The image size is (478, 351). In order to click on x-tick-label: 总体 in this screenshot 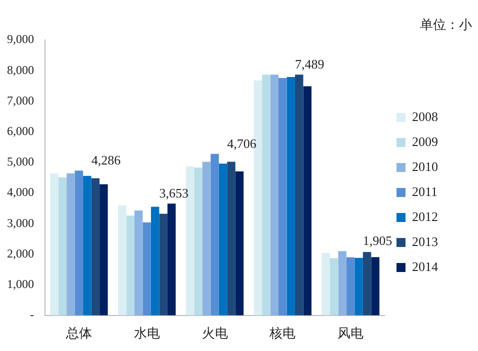, I will do `click(78, 333)`.